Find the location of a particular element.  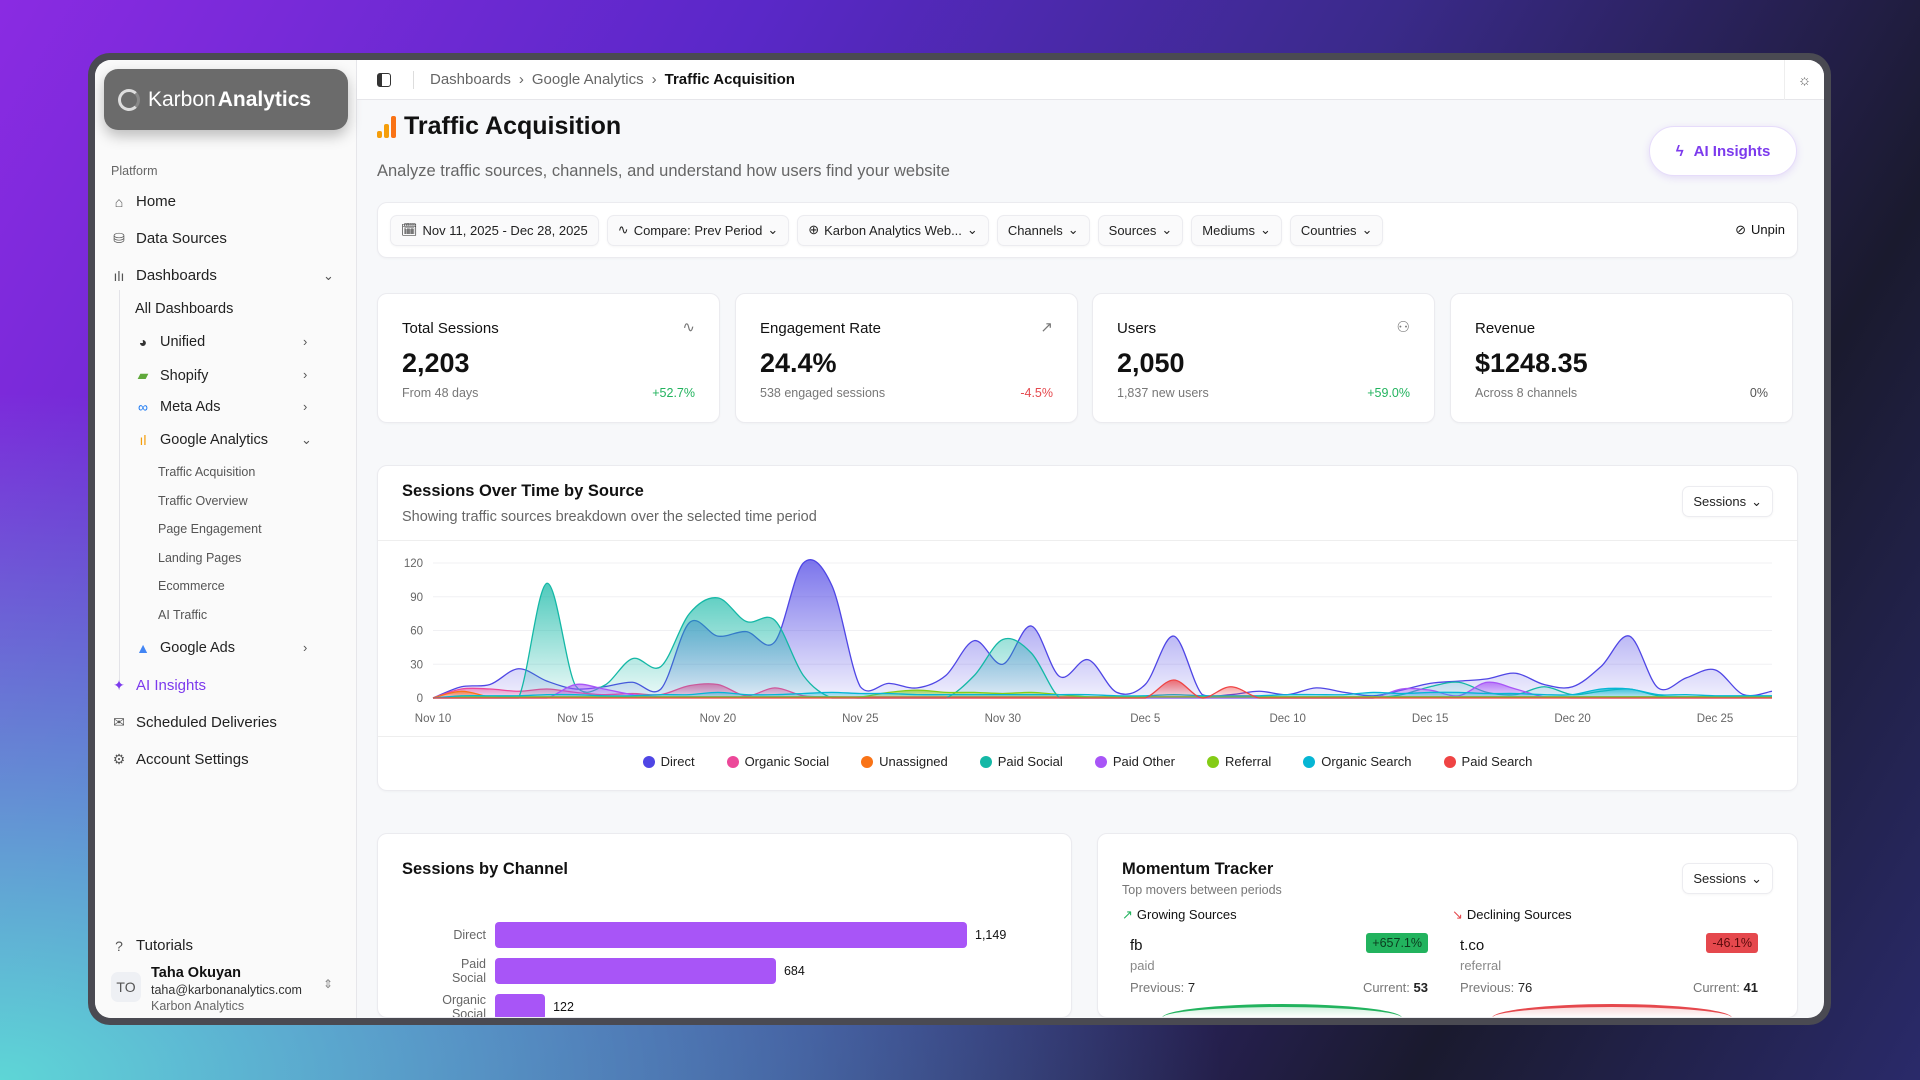

sidebar-item-home: ⌂ Home is located at coordinates (143, 201).